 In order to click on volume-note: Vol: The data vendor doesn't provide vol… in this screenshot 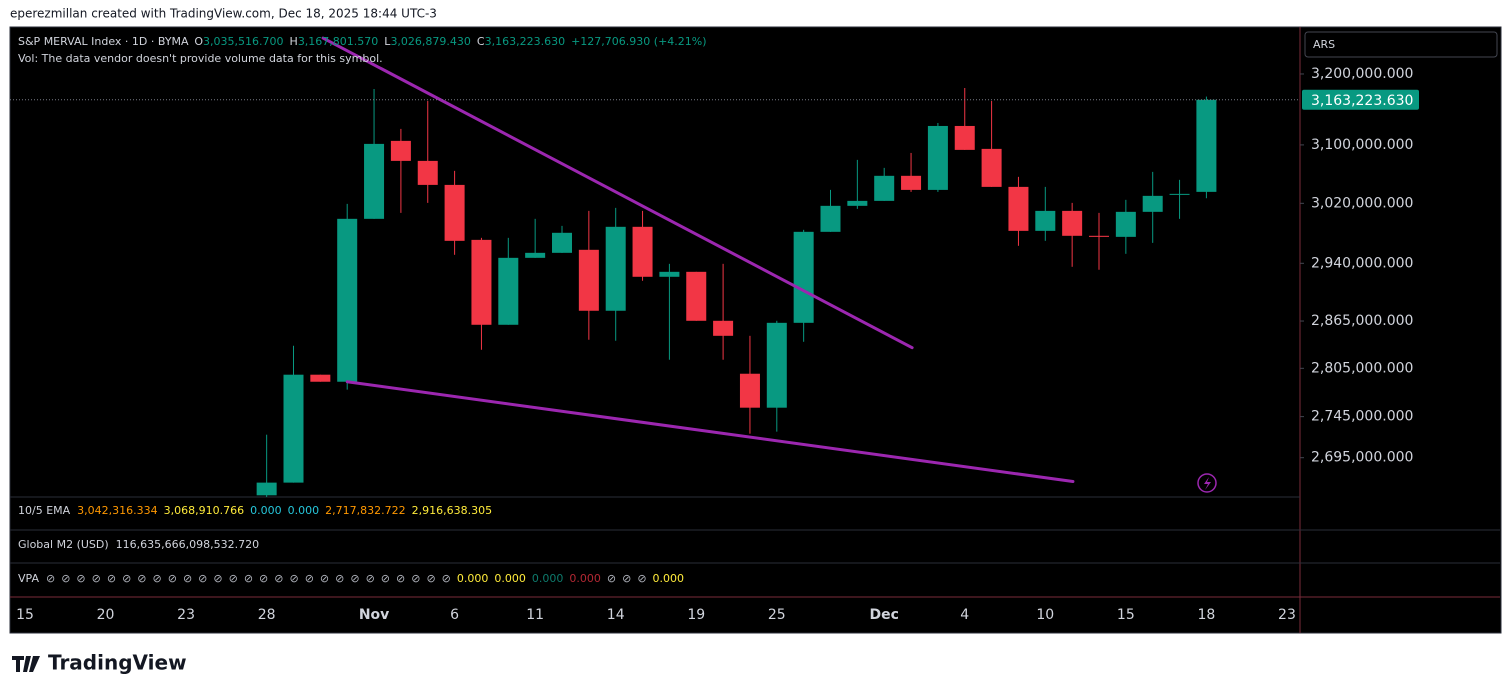, I will do `click(200, 58)`.